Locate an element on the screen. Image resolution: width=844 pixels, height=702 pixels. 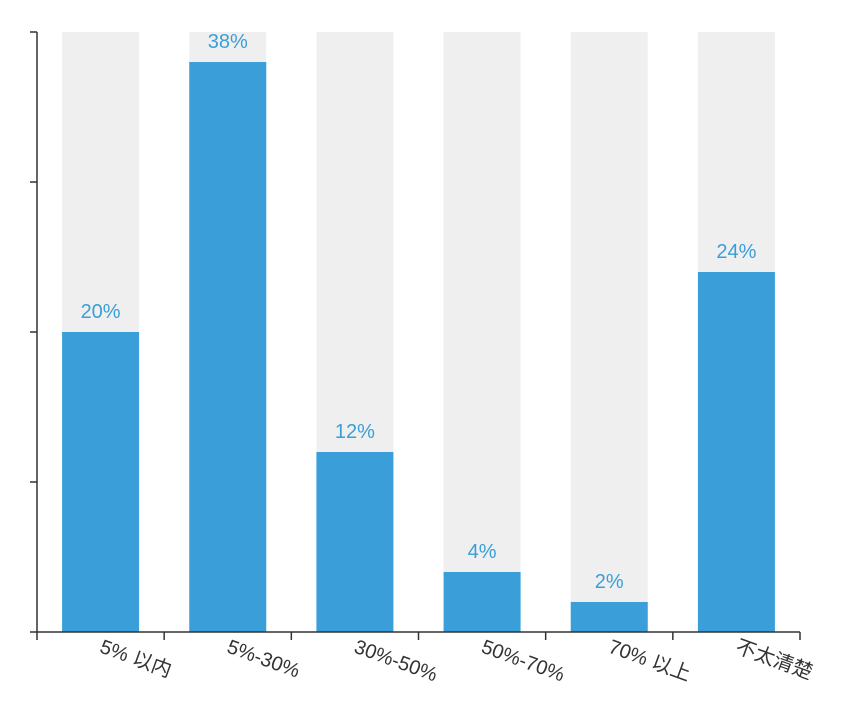
data-label: 4% is located at coordinates (482, 552).